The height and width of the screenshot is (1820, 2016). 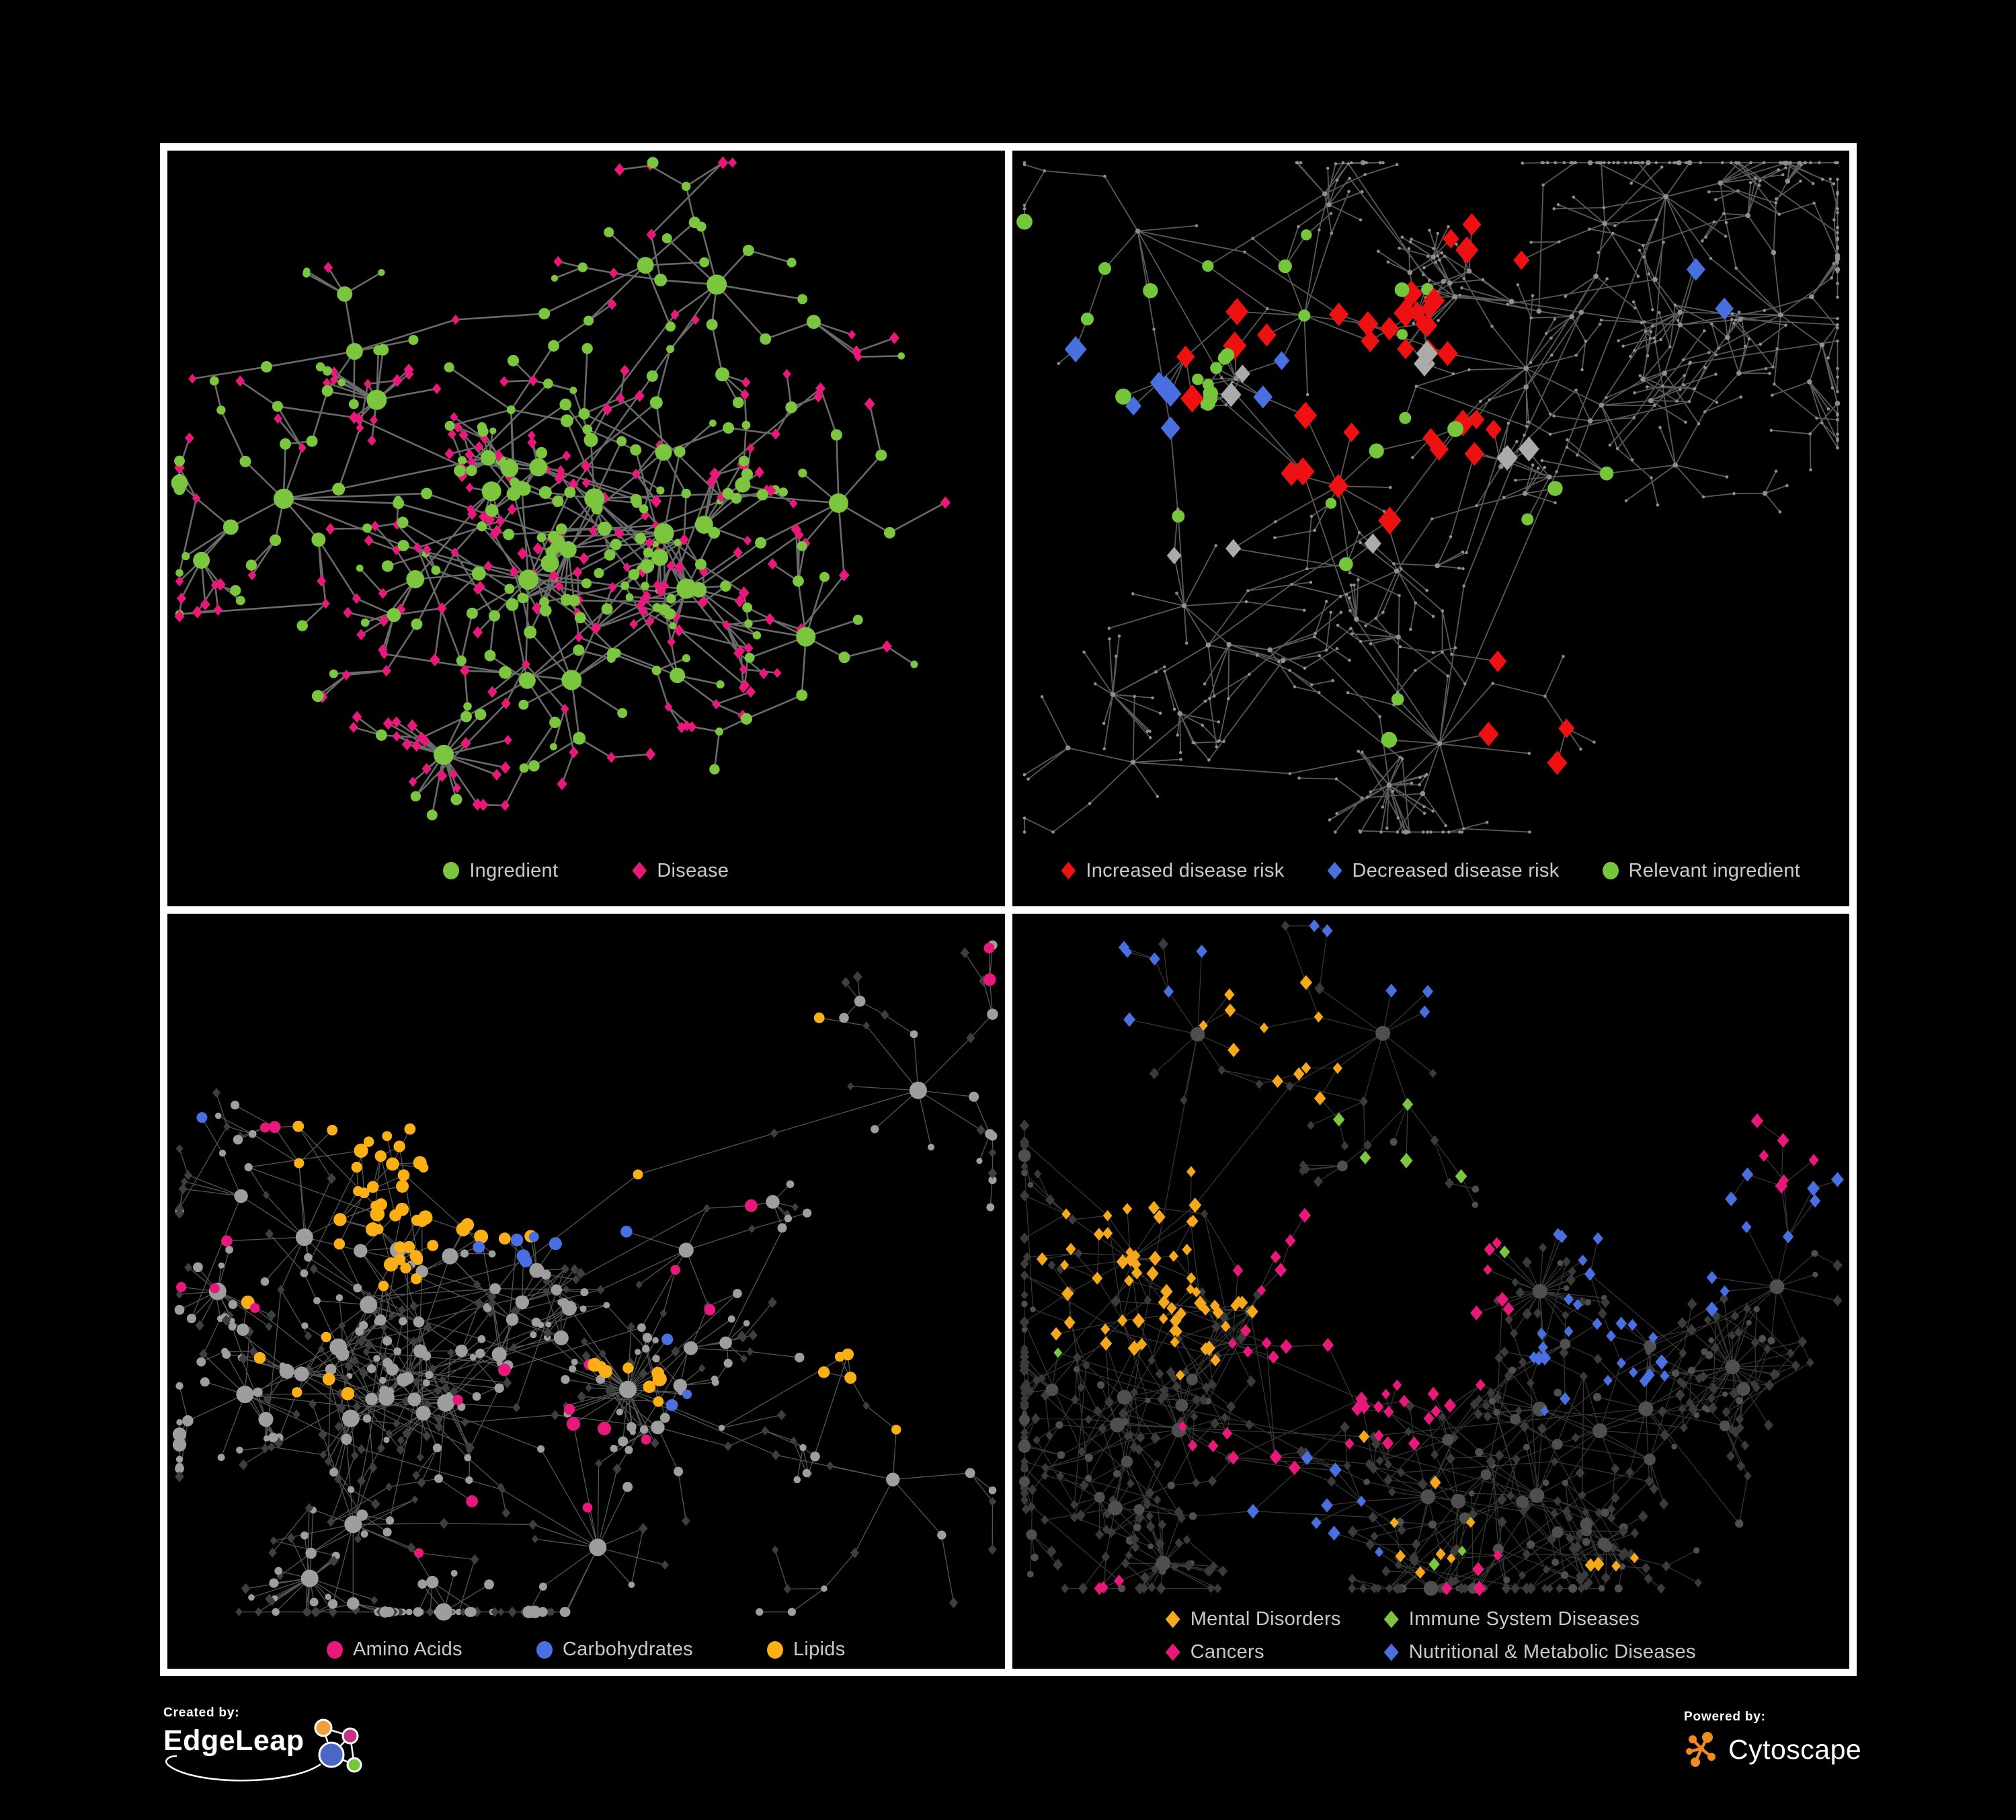 I want to click on legend-item-relevant-ingredient: Relevant ingredient, so click(x=1701, y=870).